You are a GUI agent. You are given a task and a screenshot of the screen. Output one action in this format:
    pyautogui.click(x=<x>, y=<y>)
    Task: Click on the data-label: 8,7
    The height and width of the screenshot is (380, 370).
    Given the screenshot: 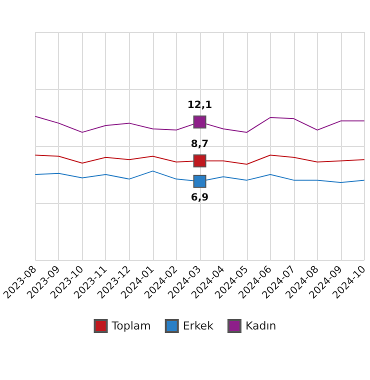 What is the action you would take?
    pyautogui.click(x=199, y=144)
    